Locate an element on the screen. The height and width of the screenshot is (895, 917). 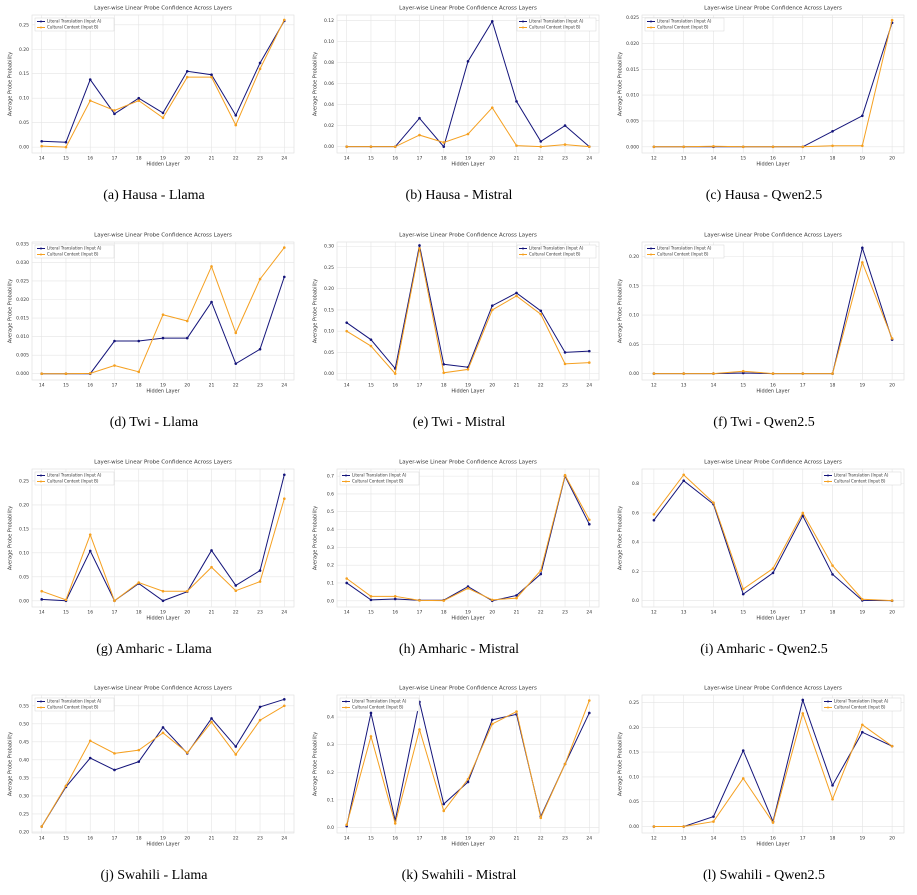
x-tick-label: 20 is located at coordinates (187, 613).